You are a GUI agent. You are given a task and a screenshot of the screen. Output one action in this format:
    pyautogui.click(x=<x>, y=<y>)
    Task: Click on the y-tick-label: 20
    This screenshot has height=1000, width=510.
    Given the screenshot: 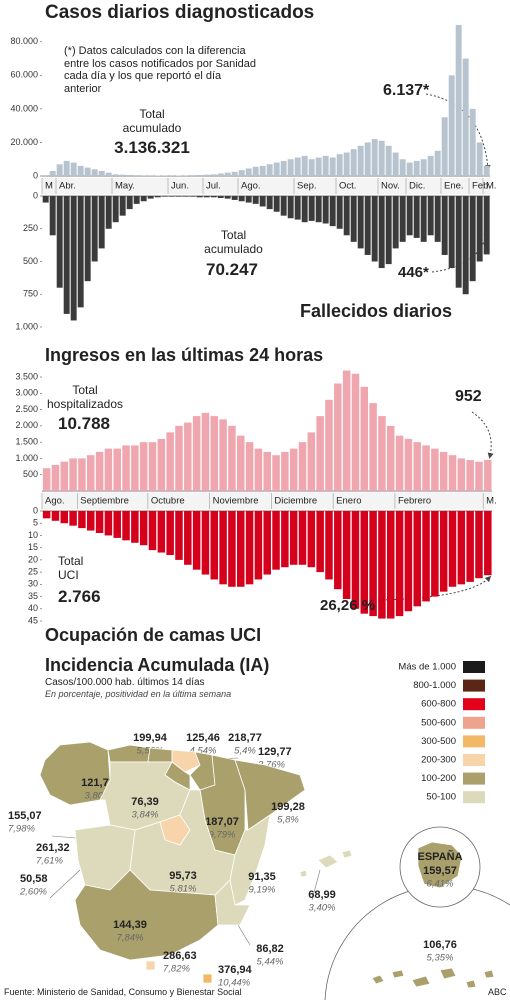 What is the action you would take?
    pyautogui.click(x=33, y=559)
    